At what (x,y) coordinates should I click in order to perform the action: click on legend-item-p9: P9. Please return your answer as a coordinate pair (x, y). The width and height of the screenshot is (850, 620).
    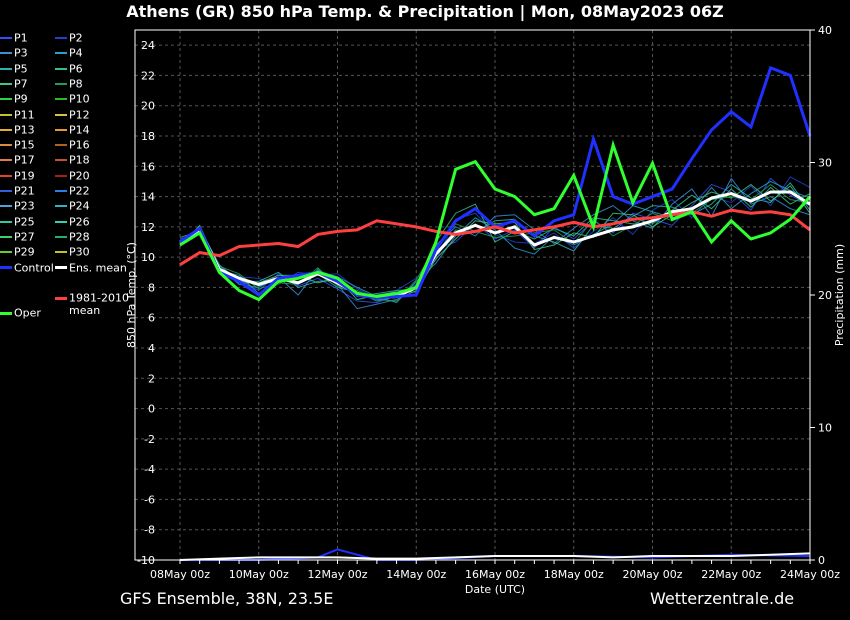
    Looking at the image, I should click on (14, 99).